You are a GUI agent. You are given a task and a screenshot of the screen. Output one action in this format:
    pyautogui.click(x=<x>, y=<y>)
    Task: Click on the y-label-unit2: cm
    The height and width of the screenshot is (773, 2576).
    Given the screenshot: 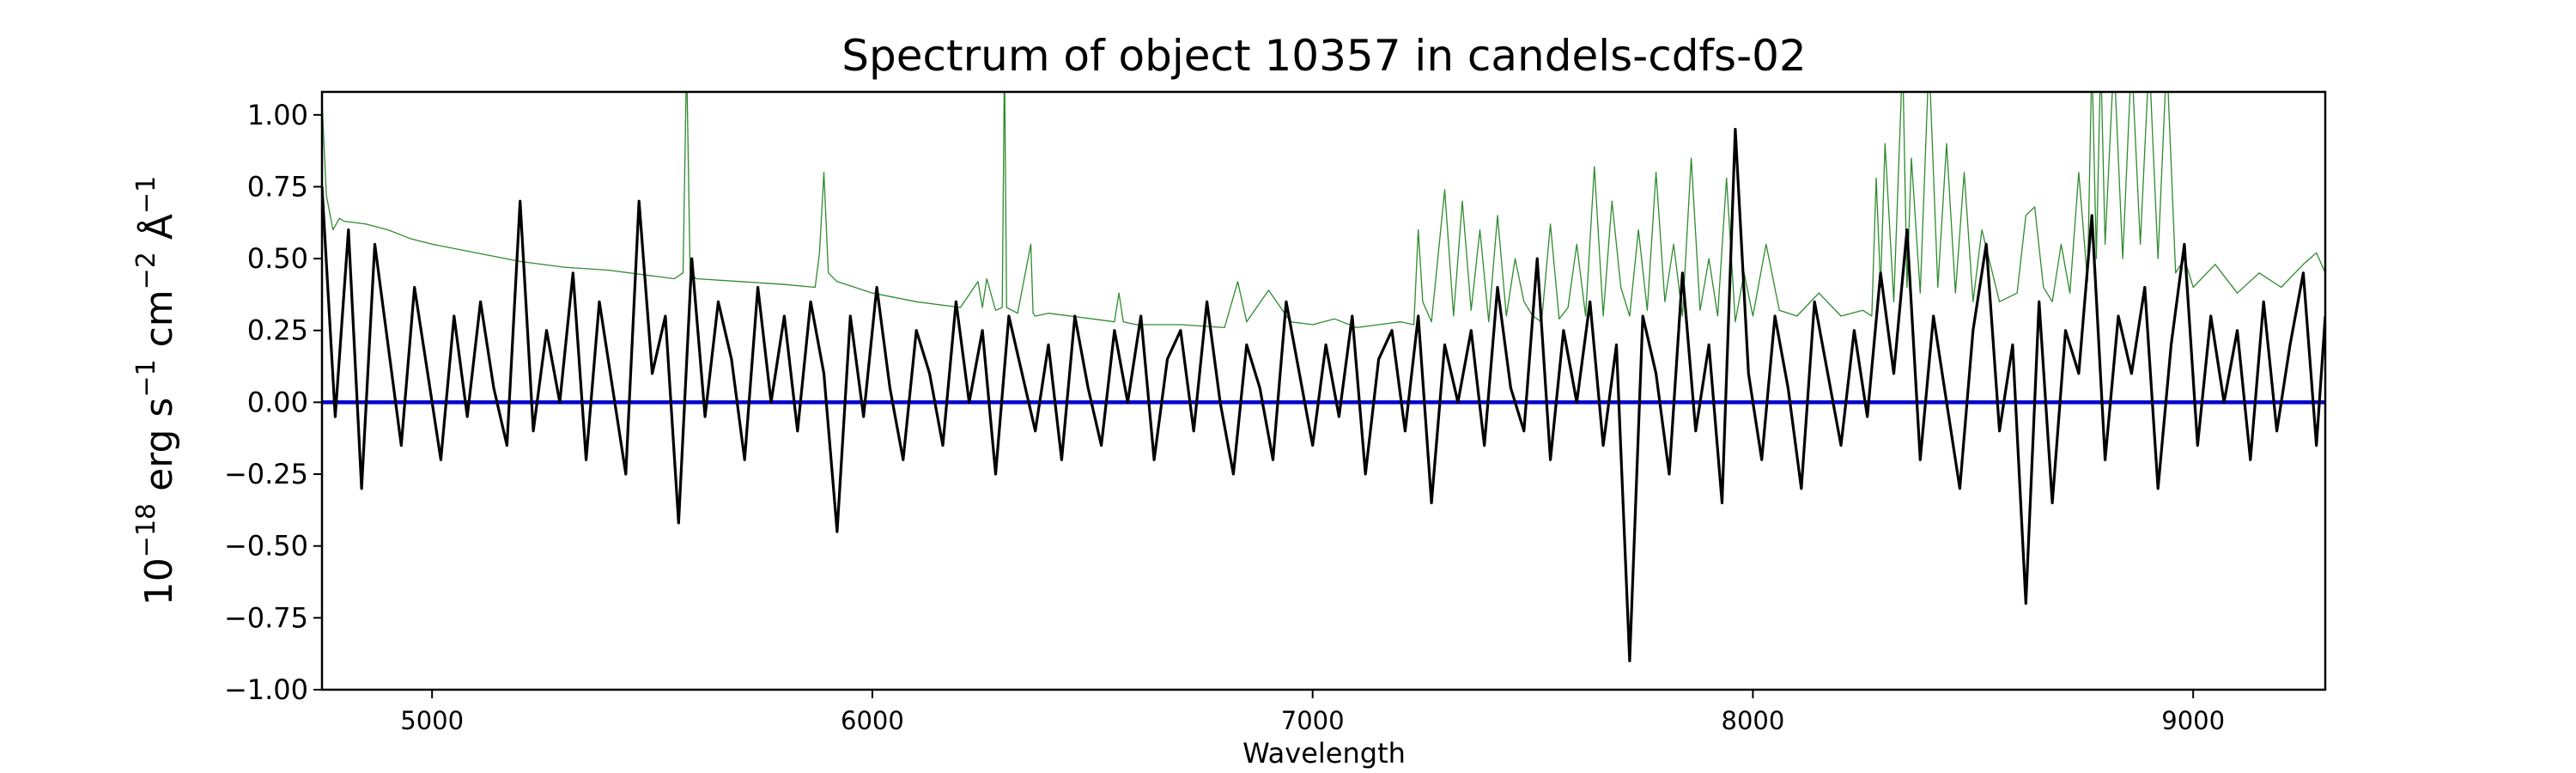 What is the action you would take?
    pyautogui.click(x=159, y=324)
    